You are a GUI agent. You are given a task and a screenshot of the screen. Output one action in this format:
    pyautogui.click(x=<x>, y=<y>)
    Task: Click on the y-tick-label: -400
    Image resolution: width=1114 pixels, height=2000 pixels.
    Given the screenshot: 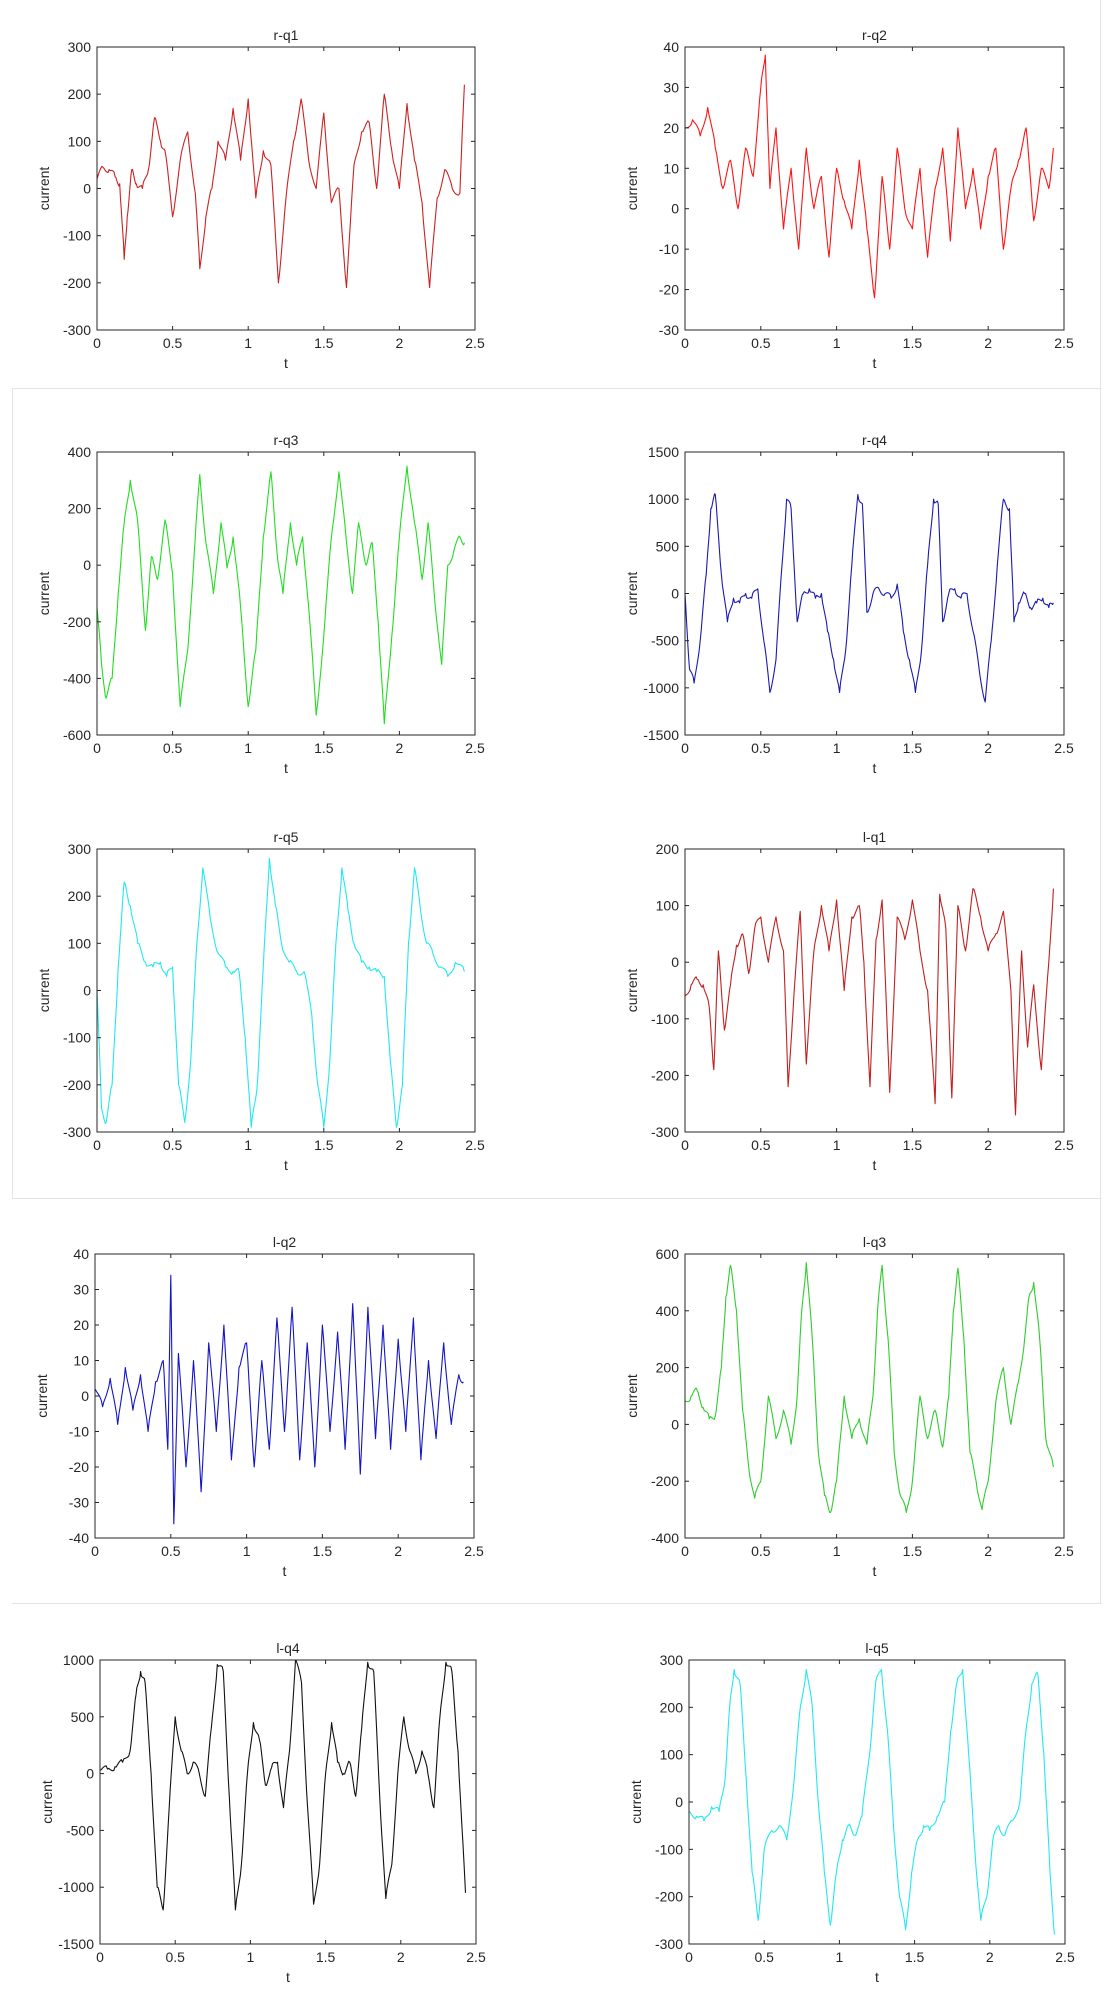 What is the action you would take?
    pyautogui.click(x=77, y=678)
    